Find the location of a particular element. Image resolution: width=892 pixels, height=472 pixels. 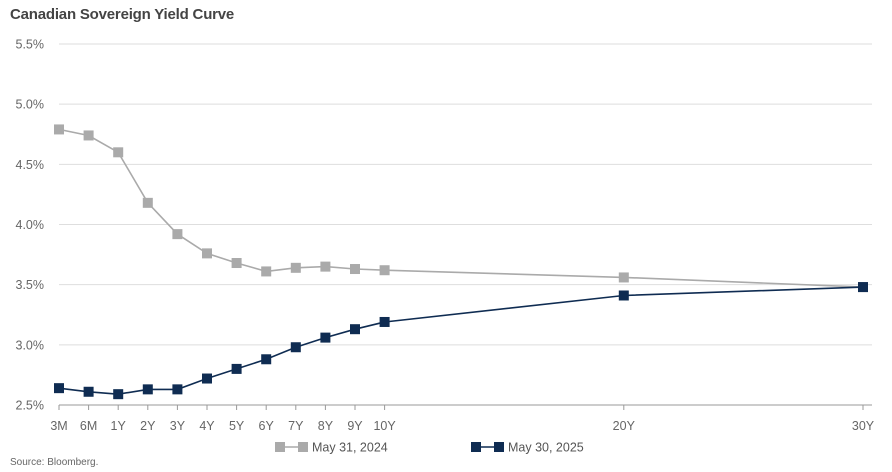

x-tick-label: 1Y is located at coordinates (119, 426).